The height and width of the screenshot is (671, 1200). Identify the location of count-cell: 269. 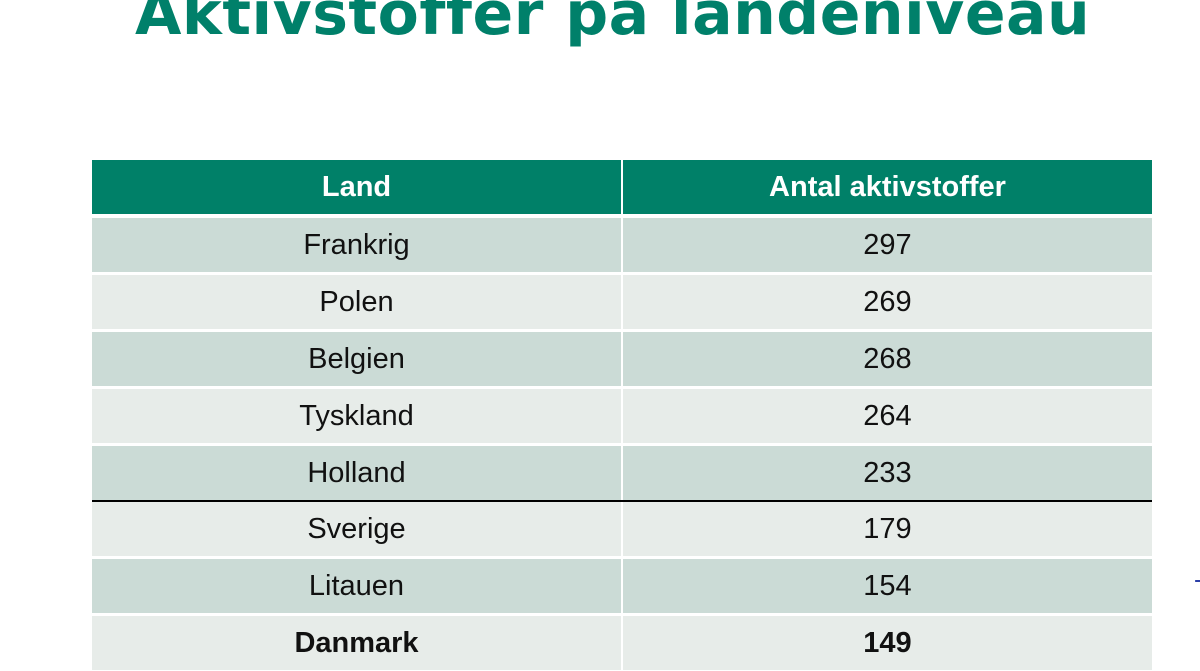
(886, 302).